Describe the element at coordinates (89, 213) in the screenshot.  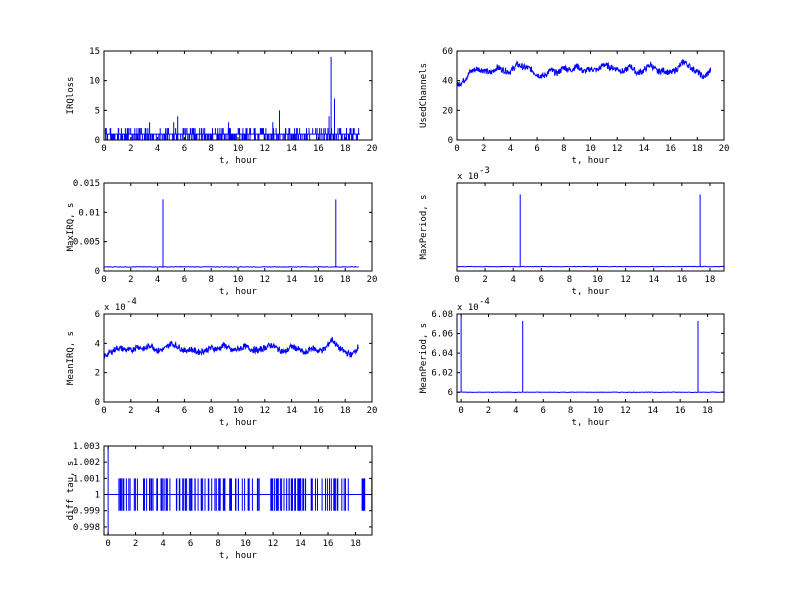
I see `y-tick-label: 0.01` at that location.